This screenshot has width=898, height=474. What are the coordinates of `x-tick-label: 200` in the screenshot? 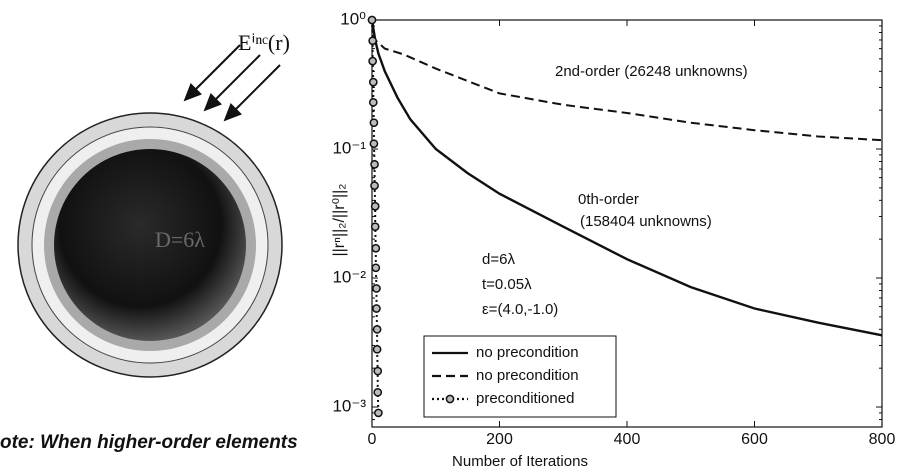 It's located at (499, 439).